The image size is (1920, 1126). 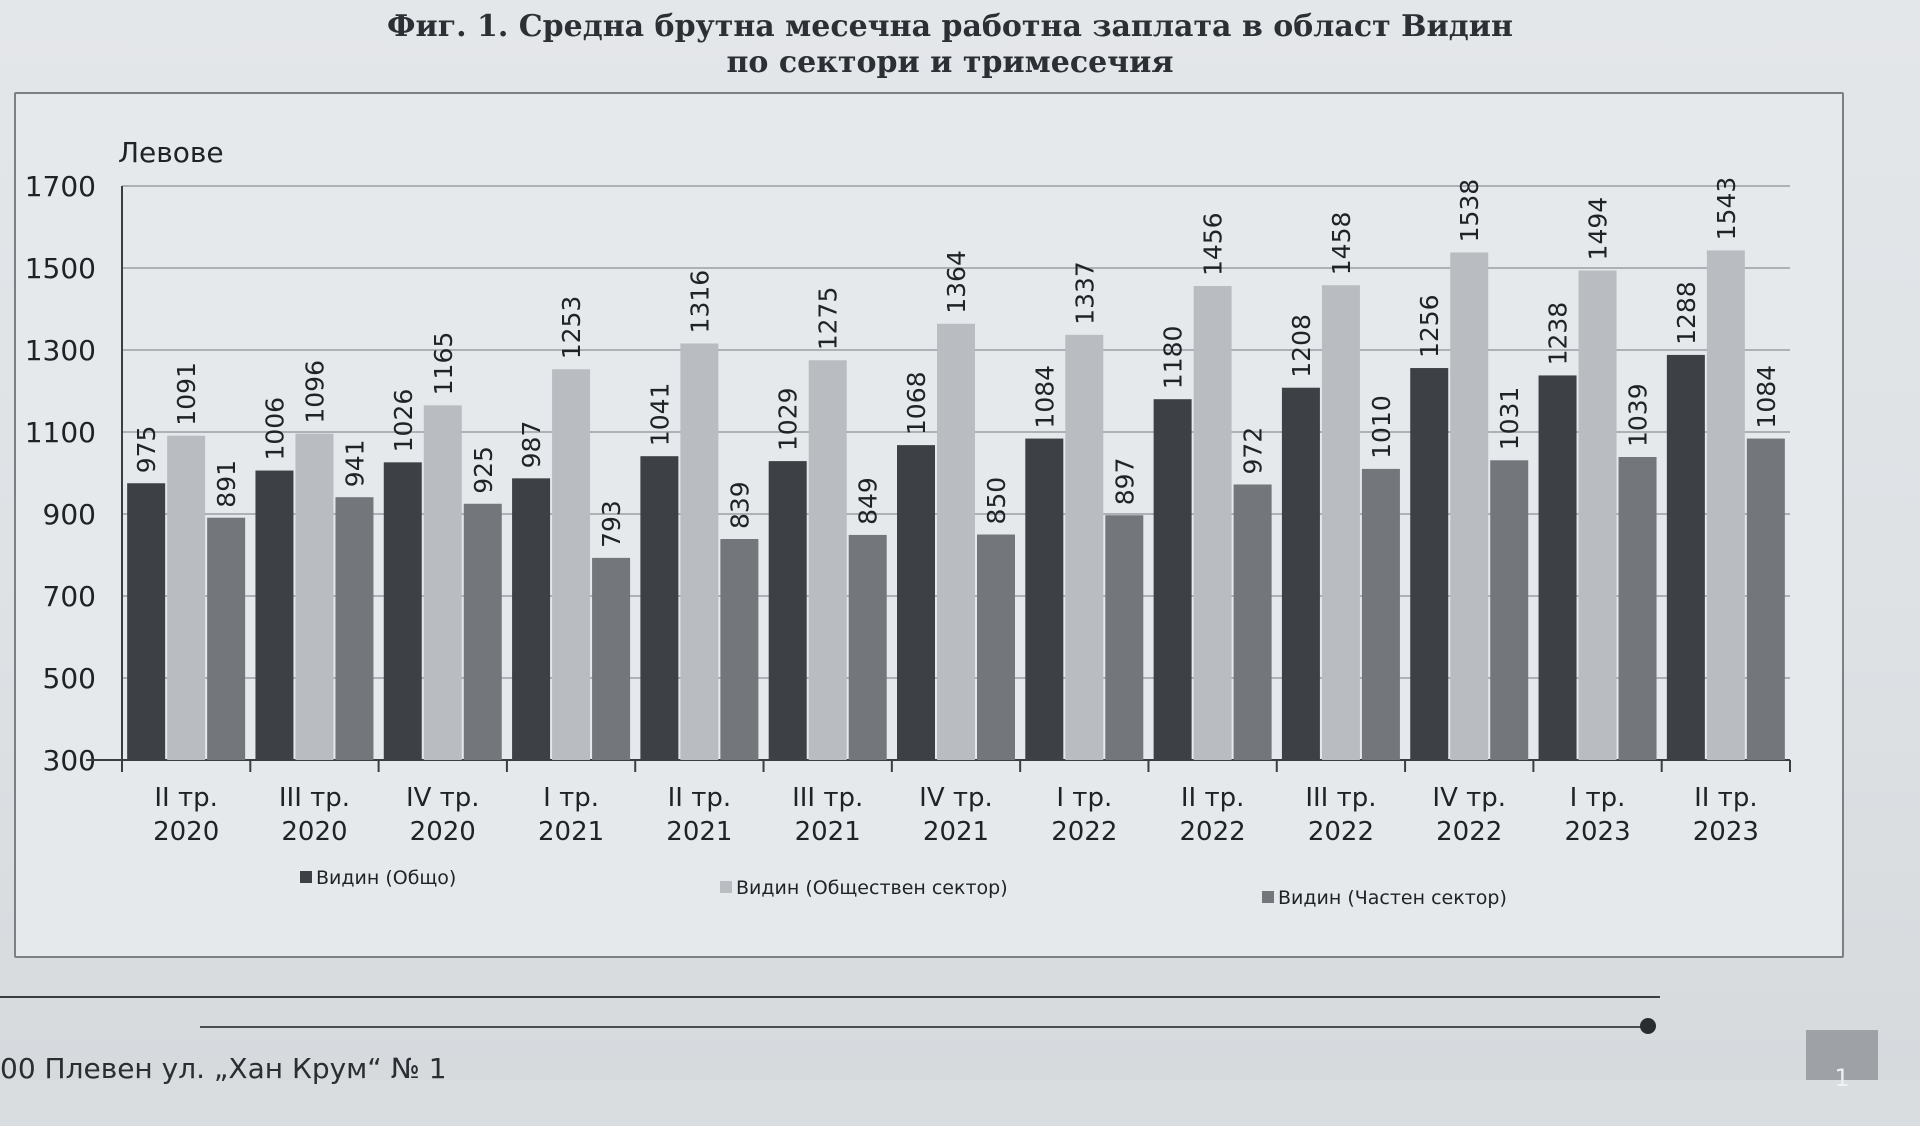 What do you see at coordinates (1726, 209) in the screenshot?
I see `data-label: 1543` at bounding box center [1726, 209].